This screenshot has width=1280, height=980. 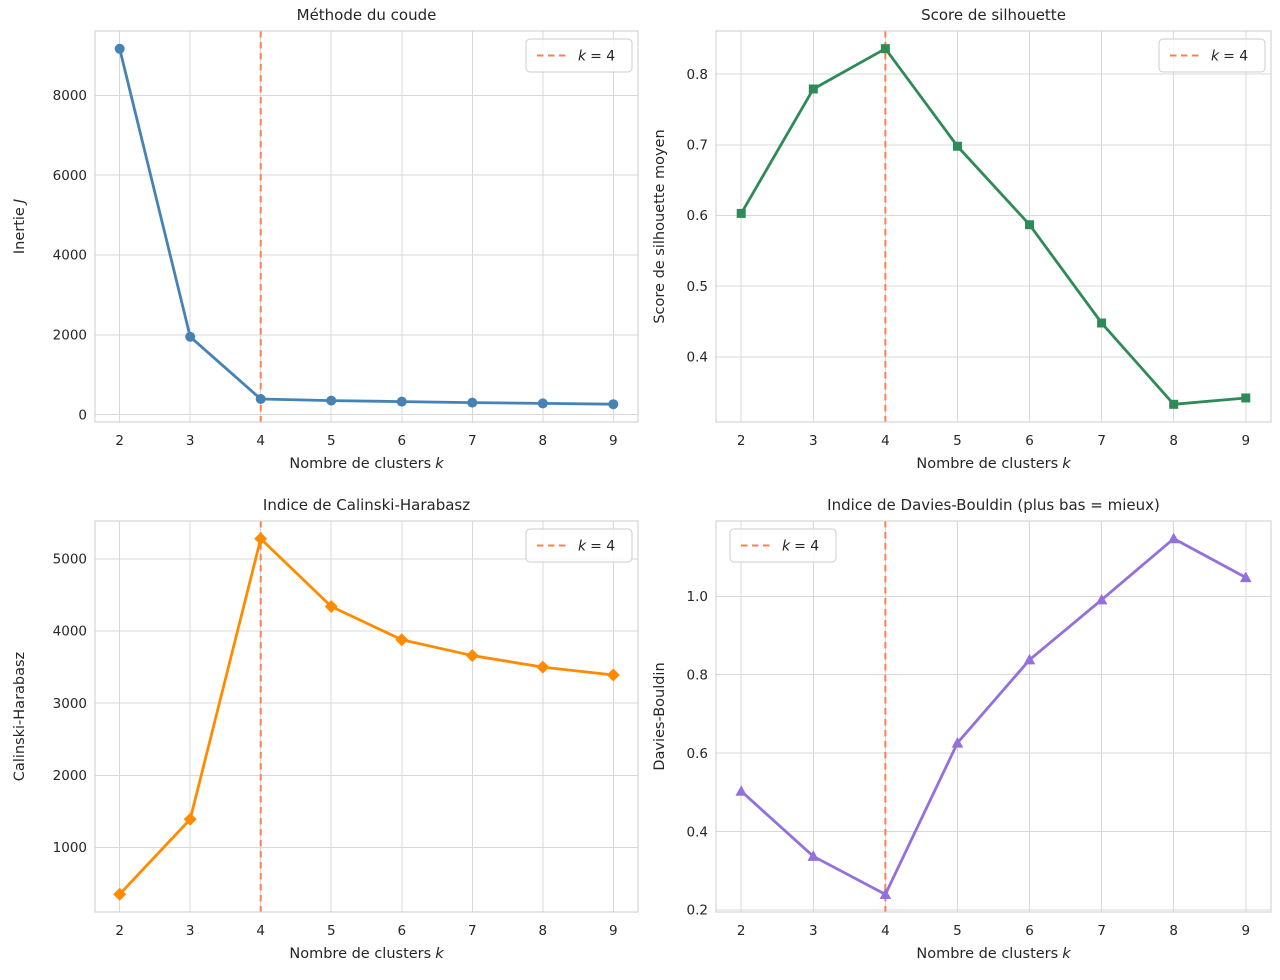 What do you see at coordinates (660, 716) in the screenshot?
I see `y-axis-label: Davies-Bouldin` at bounding box center [660, 716].